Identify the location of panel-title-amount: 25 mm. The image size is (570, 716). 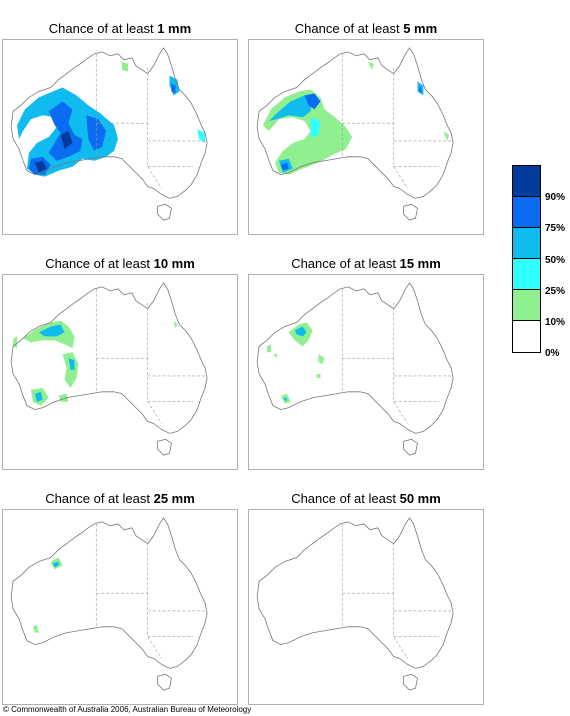
(174, 498).